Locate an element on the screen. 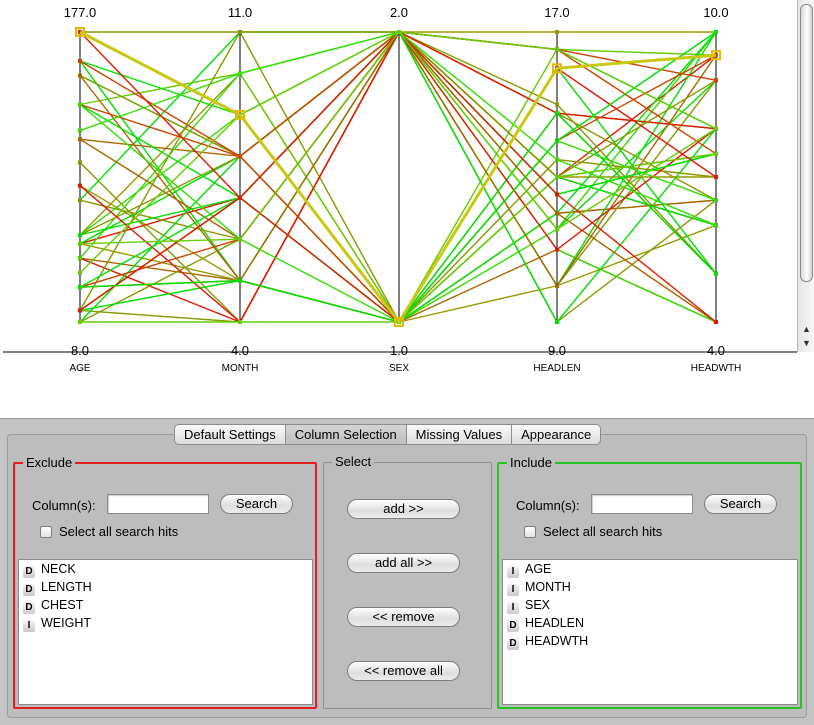  axis-name-label: HEADLEN is located at coordinates (556, 368).